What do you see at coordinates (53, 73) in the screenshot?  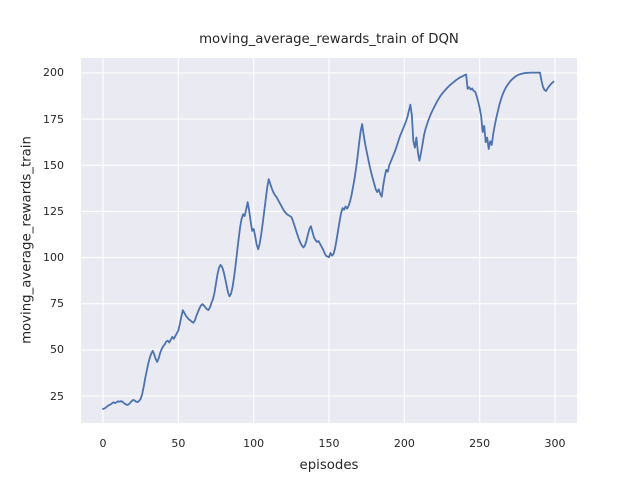 I see `y-tick-label: 200` at bounding box center [53, 73].